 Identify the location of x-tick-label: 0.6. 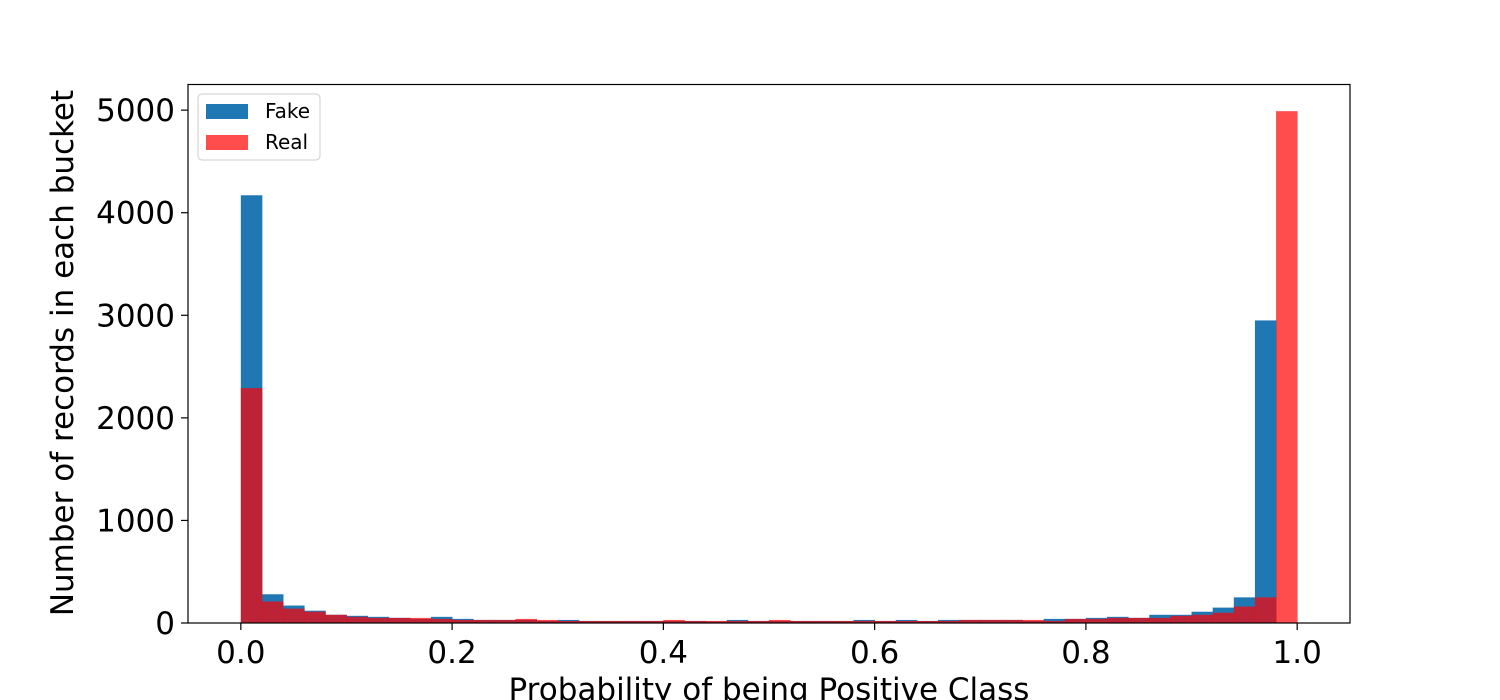
(874, 653).